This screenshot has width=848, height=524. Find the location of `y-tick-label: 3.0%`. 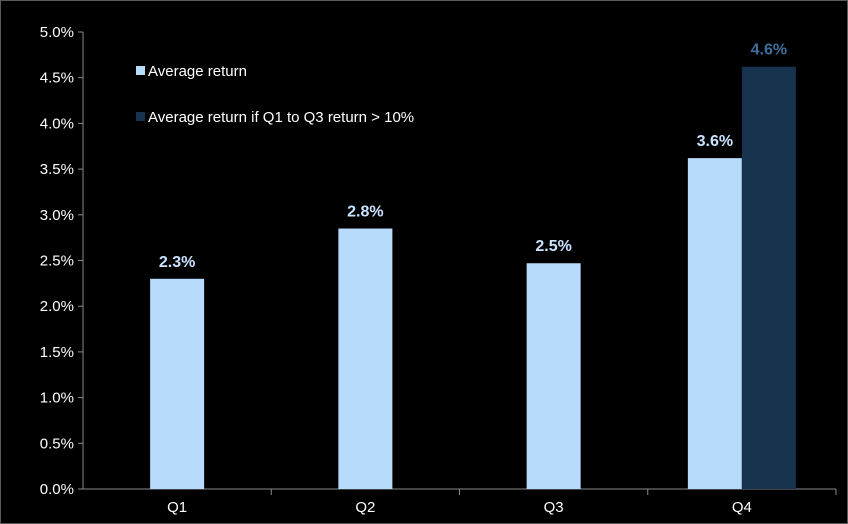

y-tick-label: 3.0% is located at coordinates (57, 215).